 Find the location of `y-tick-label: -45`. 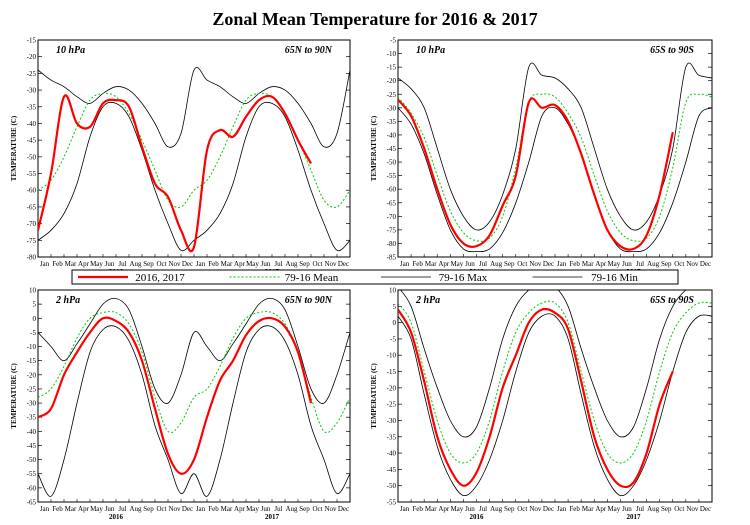

y-tick-label: -45 is located at coordinates (392, 470).